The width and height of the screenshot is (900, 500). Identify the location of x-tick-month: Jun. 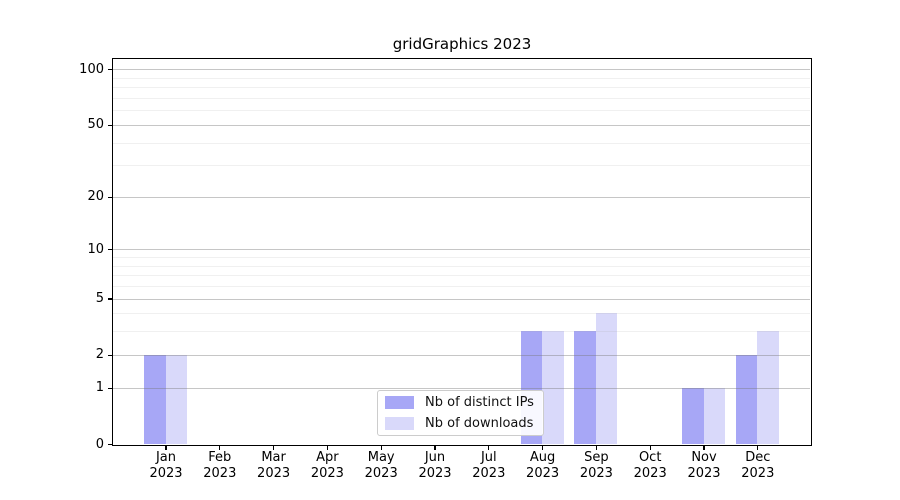
(435, 457).